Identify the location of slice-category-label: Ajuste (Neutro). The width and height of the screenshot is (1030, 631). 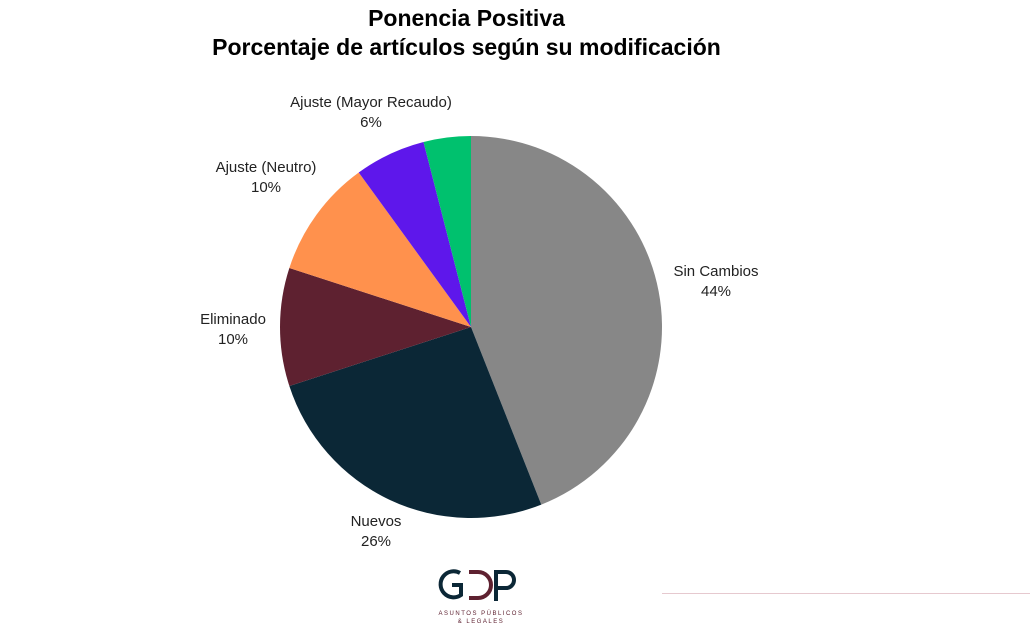
(266, 167).